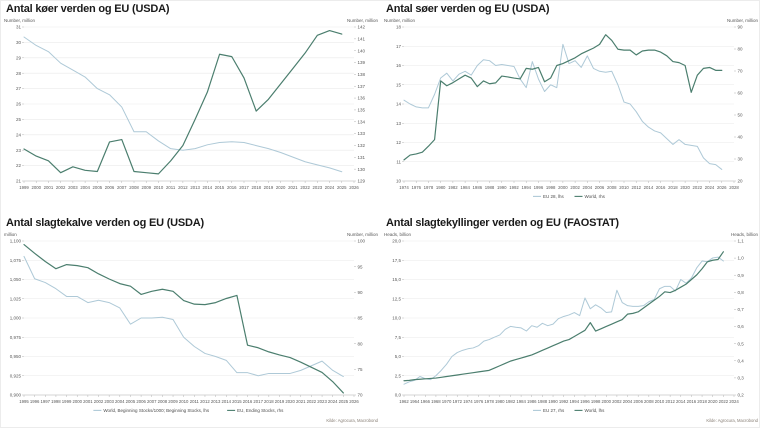 Image resolution: width=760 pixels, height=428 pixels. What do you see at coordinates (333, 401) in the screenshot?
I see `svg-text: 2024` at bounding box center [333, 401].